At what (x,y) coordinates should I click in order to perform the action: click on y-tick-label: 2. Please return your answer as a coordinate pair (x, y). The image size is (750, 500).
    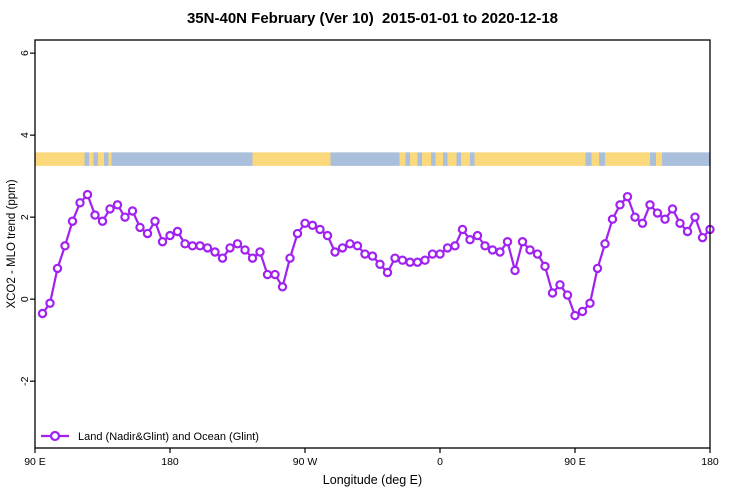
    Looking at the image, I should click on (25, 217).